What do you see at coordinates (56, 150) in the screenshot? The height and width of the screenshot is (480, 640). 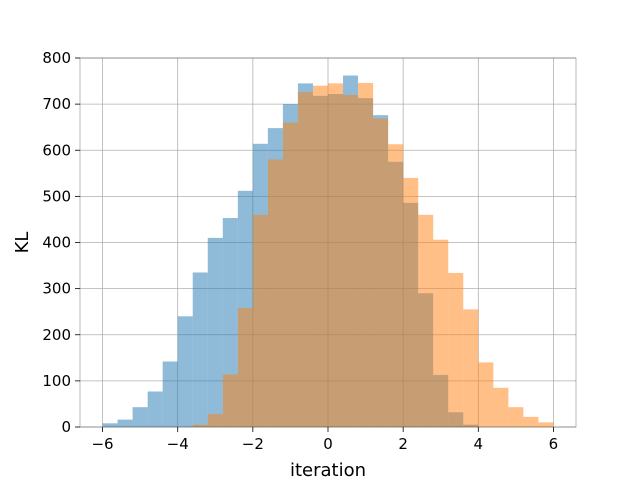 I see `y-tick-label: 600` at bounding box center [56, 150].